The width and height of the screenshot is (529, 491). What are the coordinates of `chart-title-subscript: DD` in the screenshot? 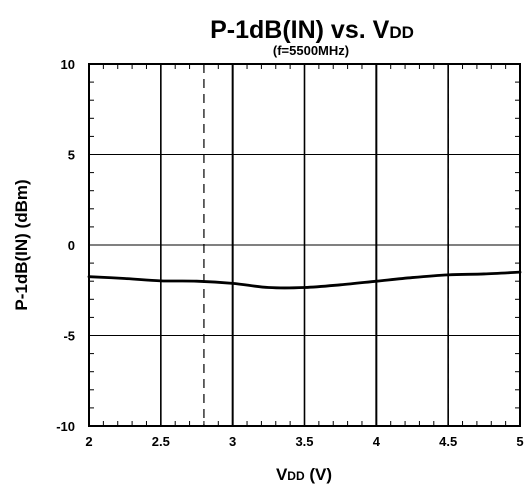 It's located at (401, 32).